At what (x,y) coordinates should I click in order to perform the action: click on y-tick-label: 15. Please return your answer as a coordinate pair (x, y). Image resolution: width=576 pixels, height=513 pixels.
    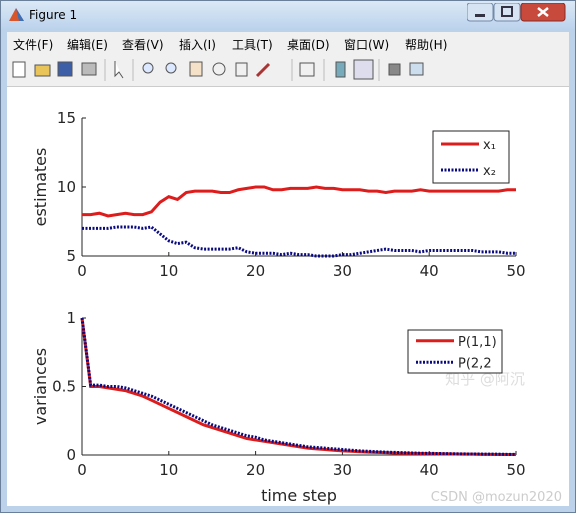
    Looking at the image, I should click on (66, 118).